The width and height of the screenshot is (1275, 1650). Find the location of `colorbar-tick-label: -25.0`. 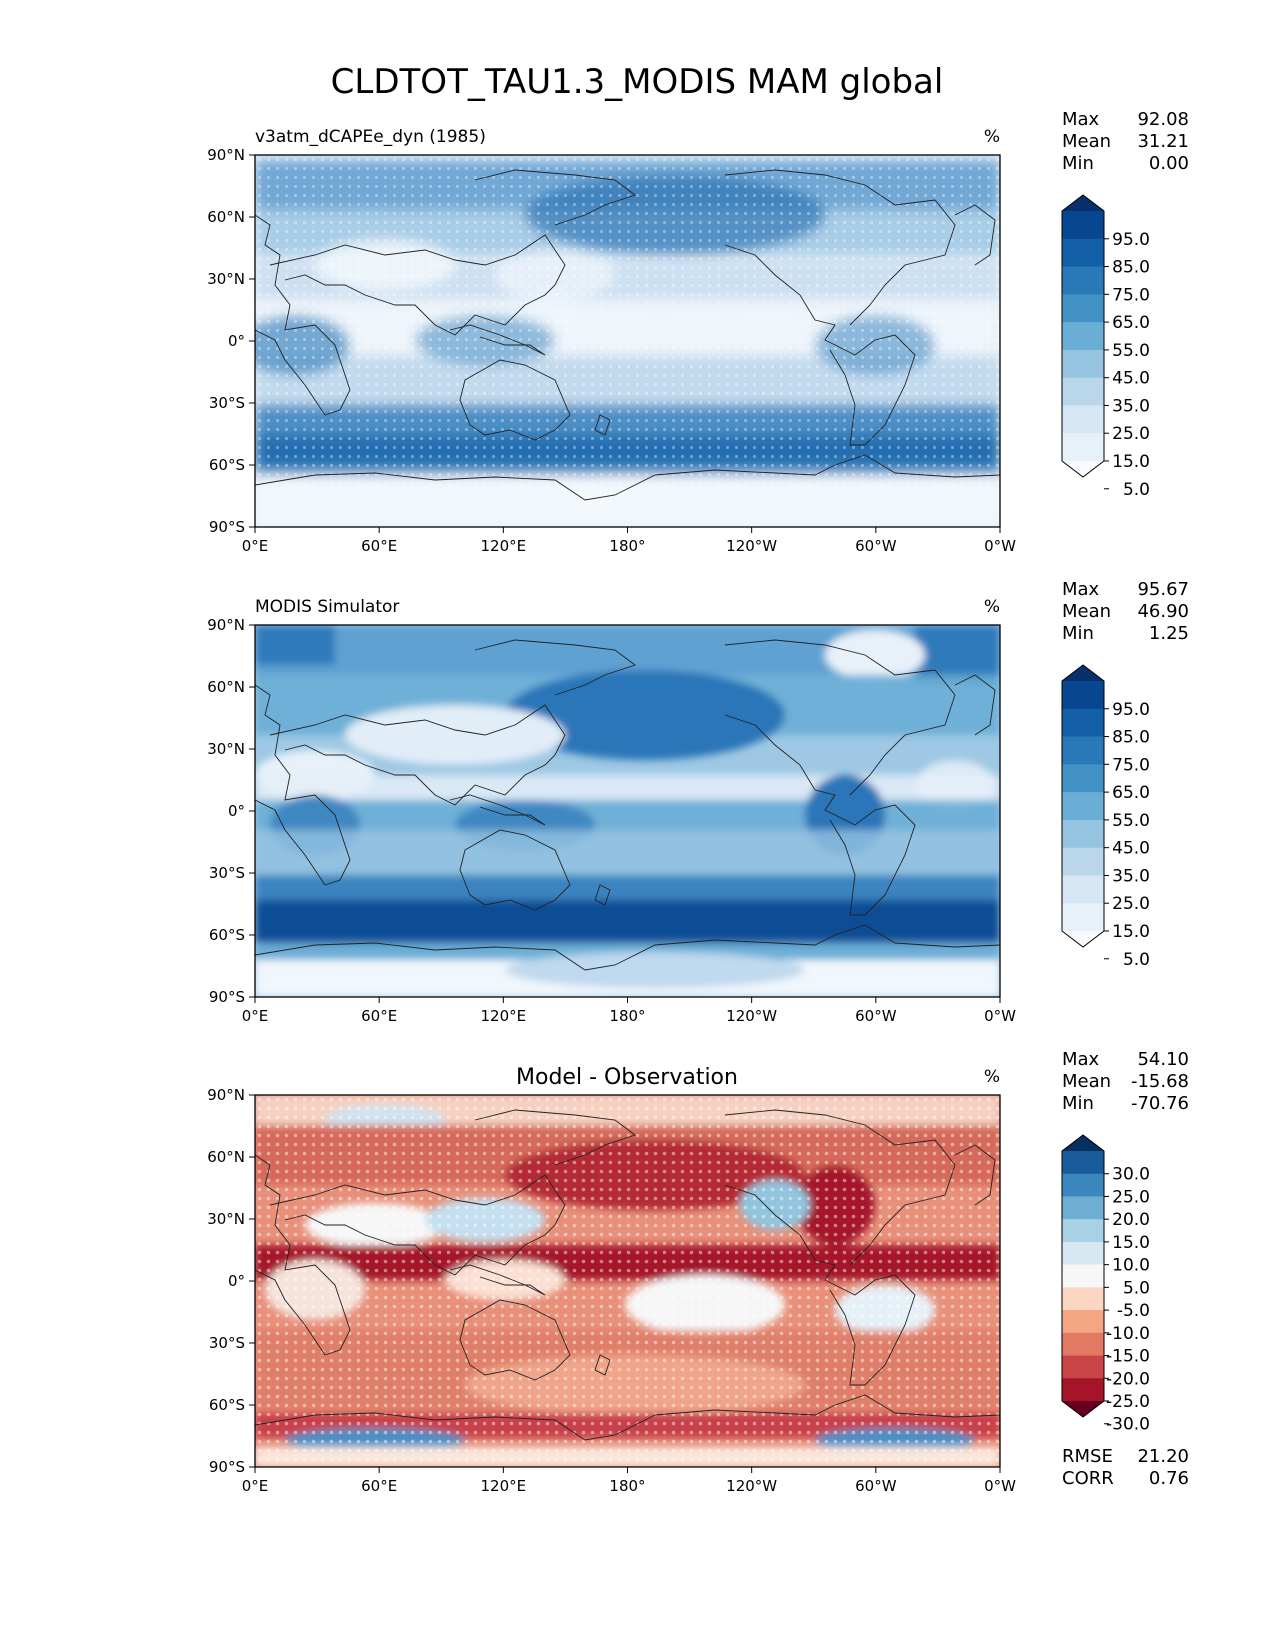

colorbar-tick-label: -25.0 is located at coordinates (1128, 1402).